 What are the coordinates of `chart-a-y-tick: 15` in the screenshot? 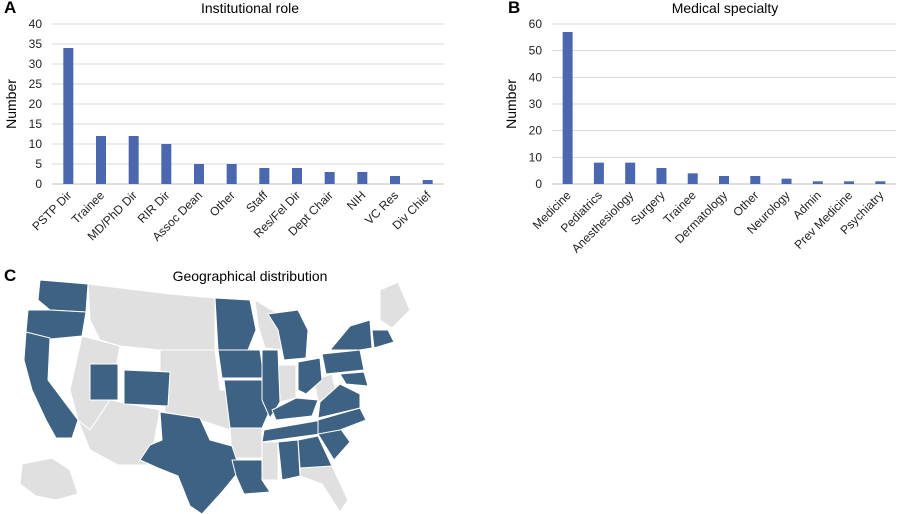 It's located at (36, 124).